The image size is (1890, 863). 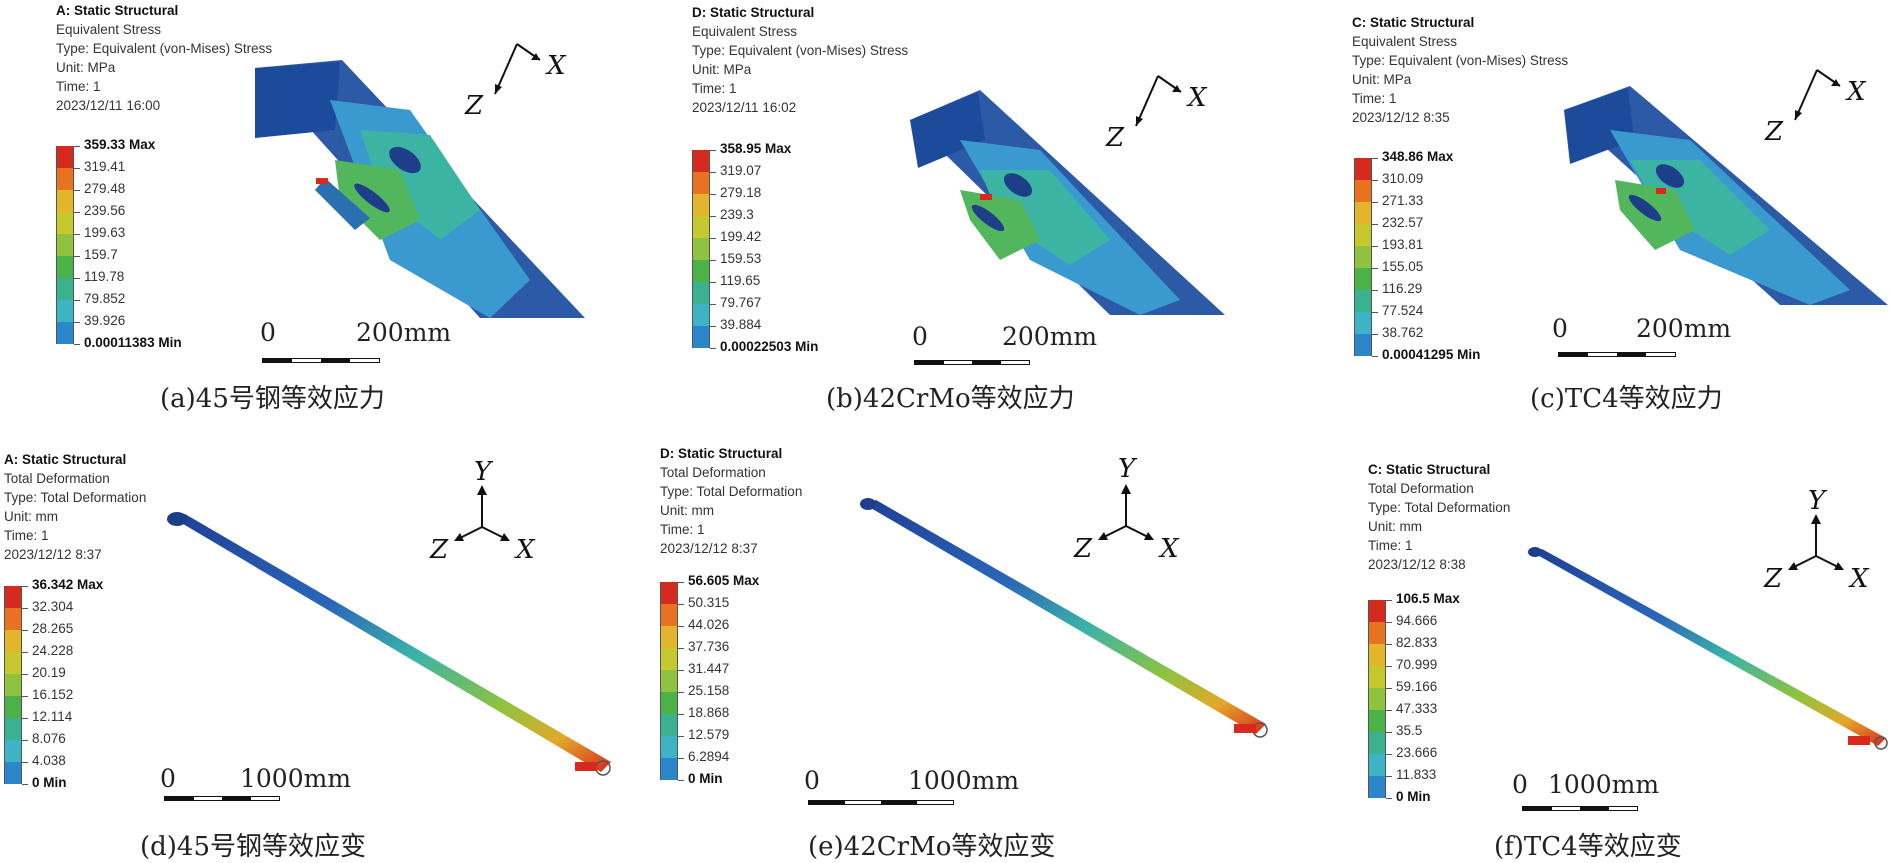 I want to click on legend-value-label: 39.926, so click(x=105, y=320).